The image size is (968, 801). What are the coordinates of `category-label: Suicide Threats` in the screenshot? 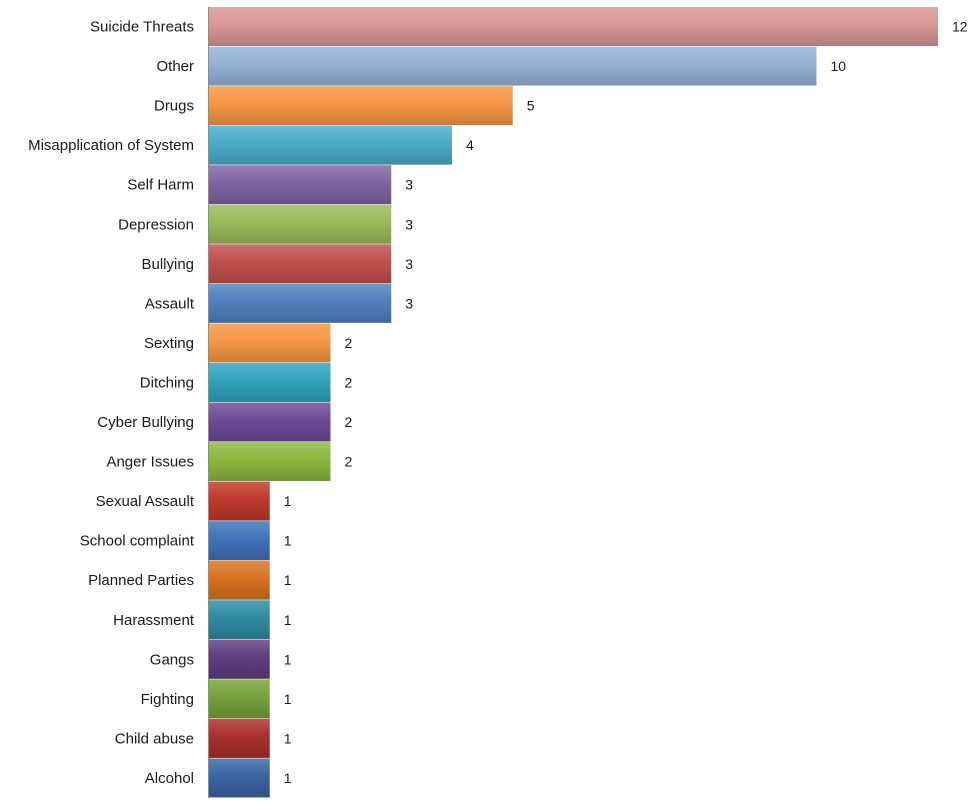 It's located at (142, 27).